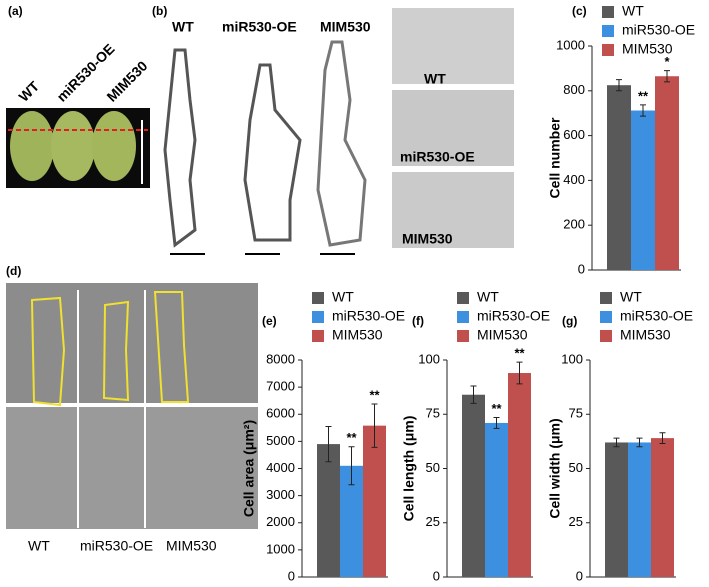 This screenshot has height=587, width=709. I want to click on section-label: MIM530, so click(427, 239).